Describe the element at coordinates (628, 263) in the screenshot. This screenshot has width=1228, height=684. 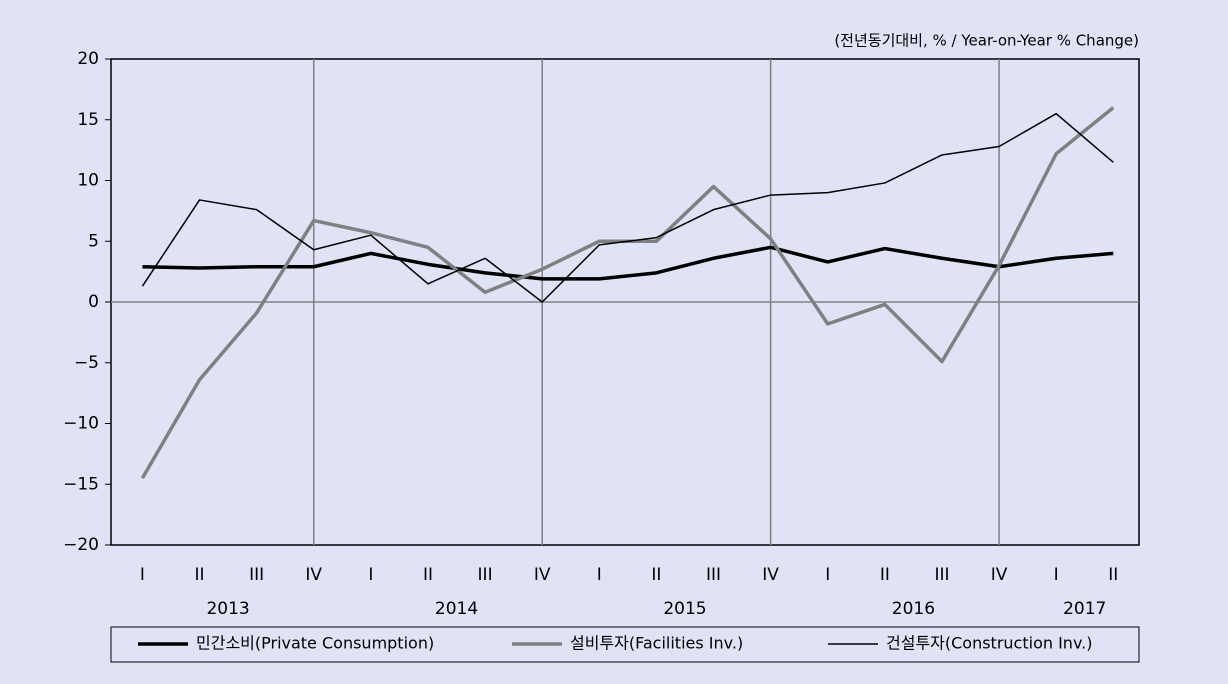
I see `series-line` at that location.